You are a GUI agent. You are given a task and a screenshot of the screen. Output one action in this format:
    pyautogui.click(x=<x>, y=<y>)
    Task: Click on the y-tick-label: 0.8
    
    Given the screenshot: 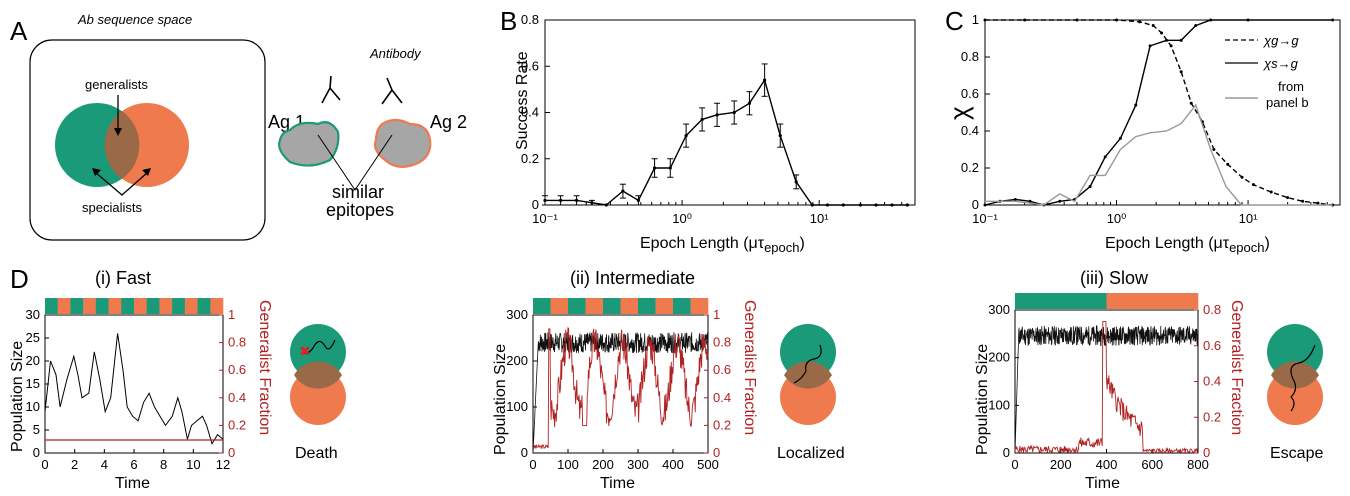 What is the action you would take?
    pyautogui.click(x=530, y=19)
    